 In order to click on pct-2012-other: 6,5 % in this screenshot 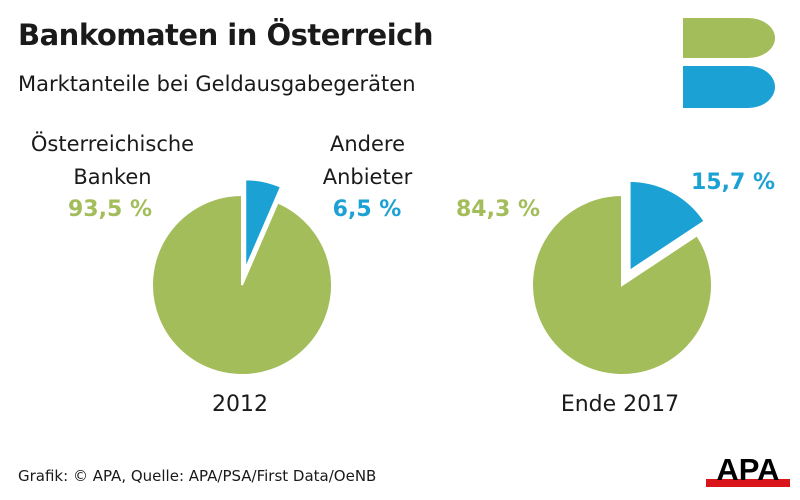, I will do `click(367, 209)`.